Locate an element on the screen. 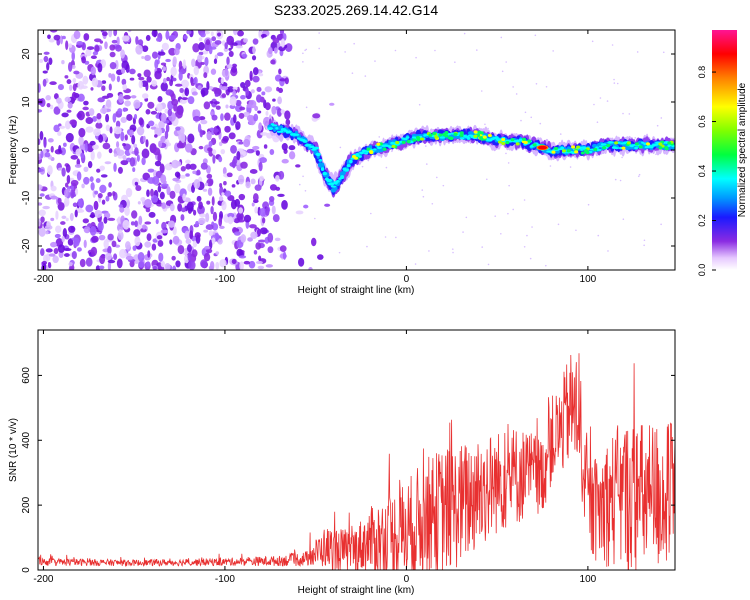 Image resolution: width=750 pixels, height=600 pixels. figure-title: S233.2025.269.14.42.G14 is located at coordinates (356, 10).